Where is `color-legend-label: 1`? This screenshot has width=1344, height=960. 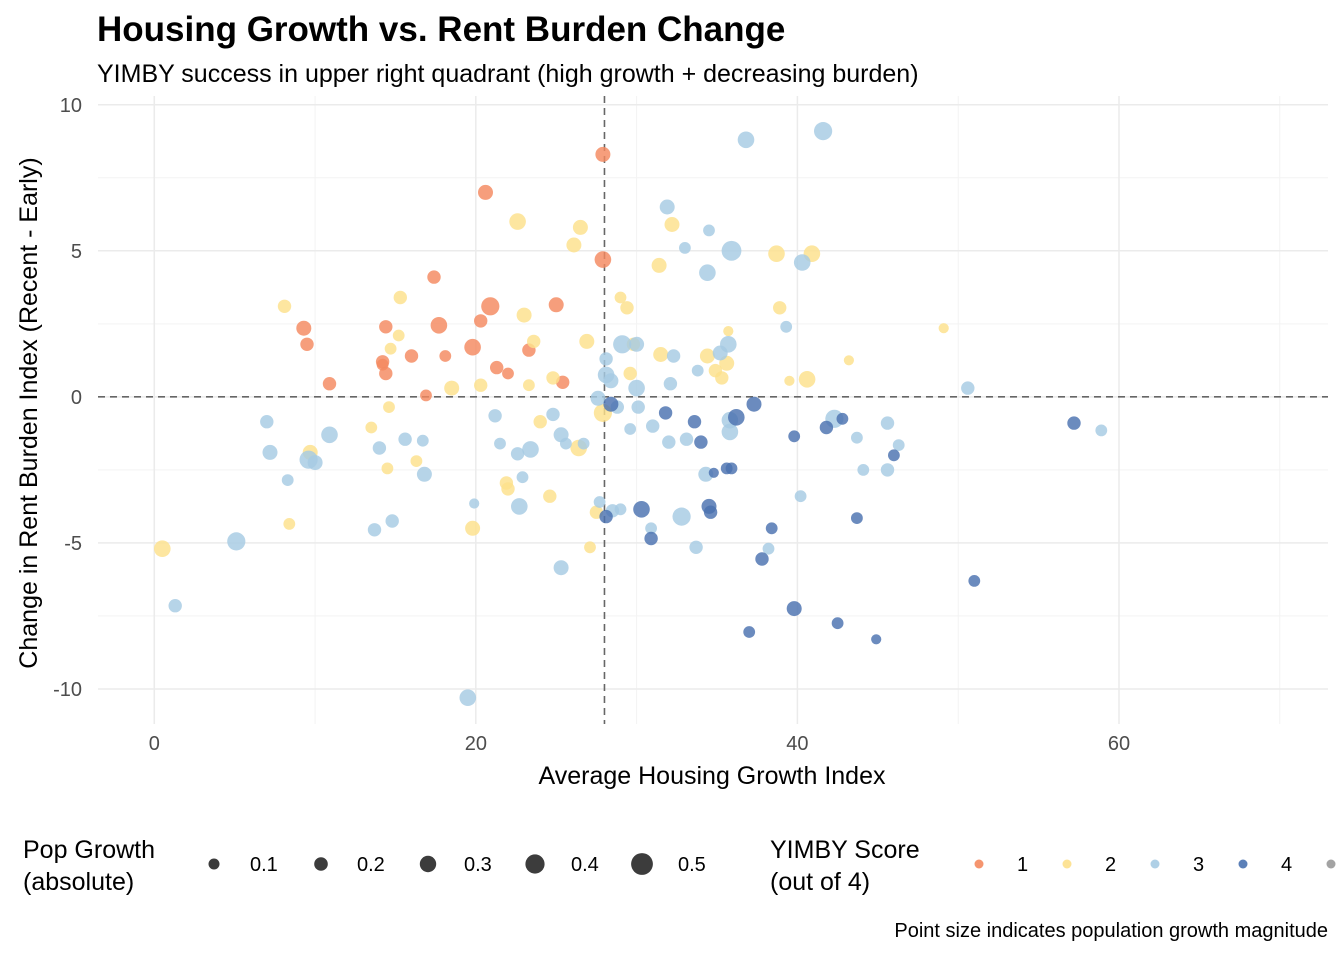
color-legend-label: 1 is located at coordinates (1022, 865).